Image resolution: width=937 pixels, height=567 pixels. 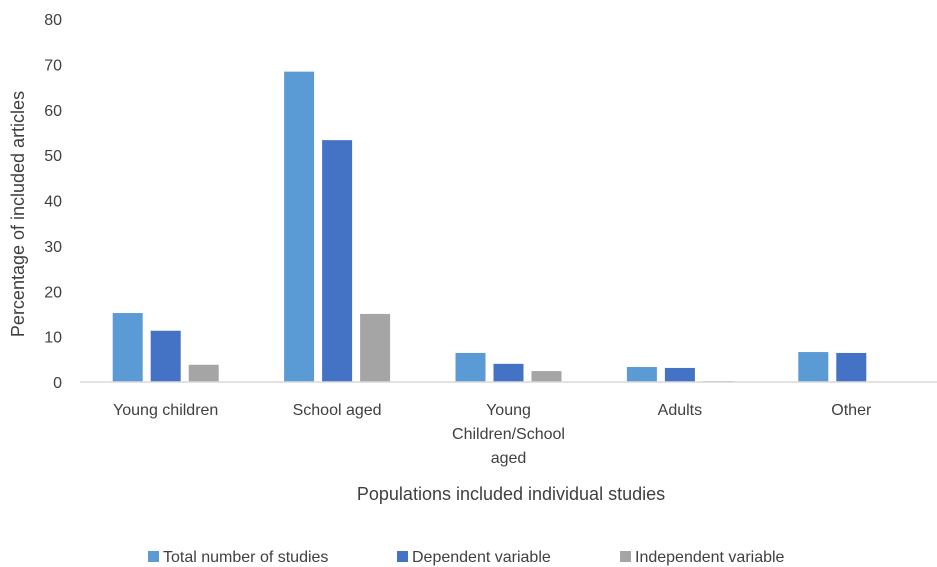 I want to click on x-category-label-line: Adults, so click(x=680, y=410).